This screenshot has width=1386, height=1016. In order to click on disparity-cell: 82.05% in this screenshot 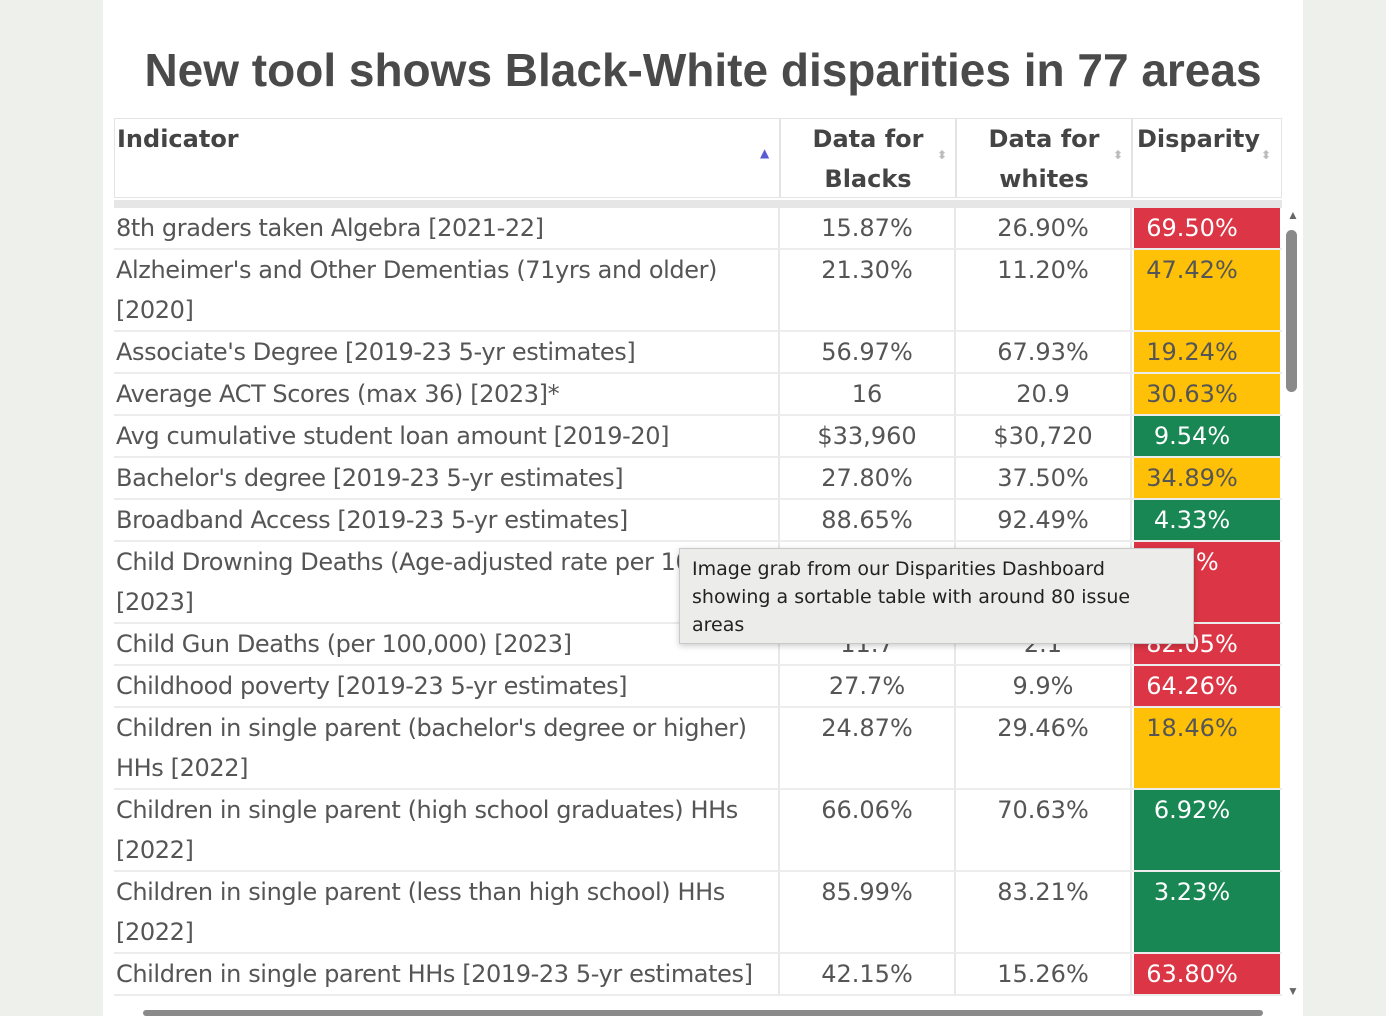, I will do `click(1207, 644)`.